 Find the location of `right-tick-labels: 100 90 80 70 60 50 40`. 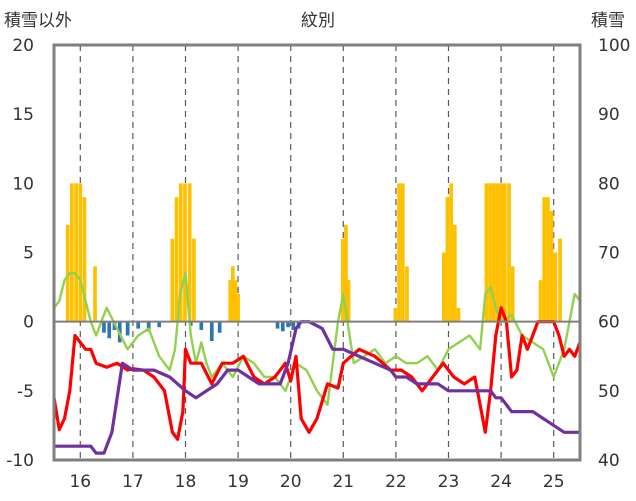

right-tick-labels: 100 90 80 70 60 50 40 is located at coordinates (614, 253).